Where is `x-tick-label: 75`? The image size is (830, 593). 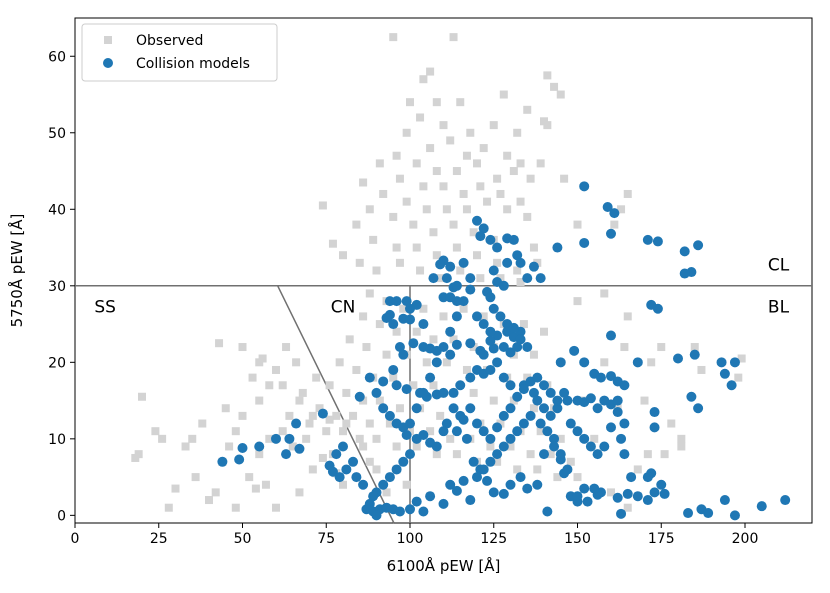
x-tick-label: 75 is located at coordinates (326, 539).